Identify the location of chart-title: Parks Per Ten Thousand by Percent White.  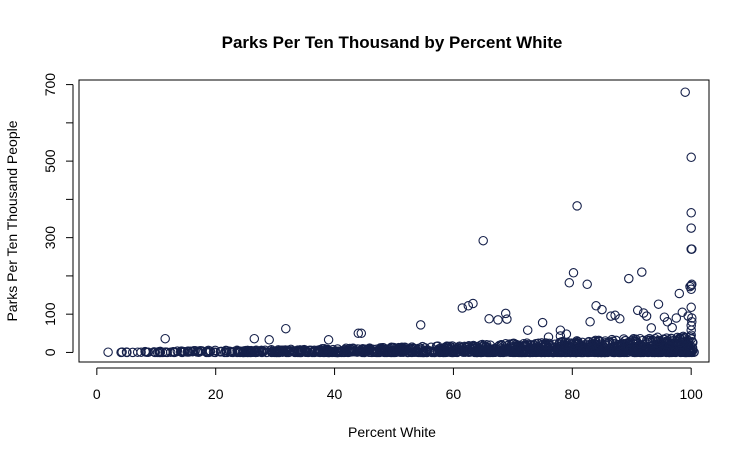
(392, 42).